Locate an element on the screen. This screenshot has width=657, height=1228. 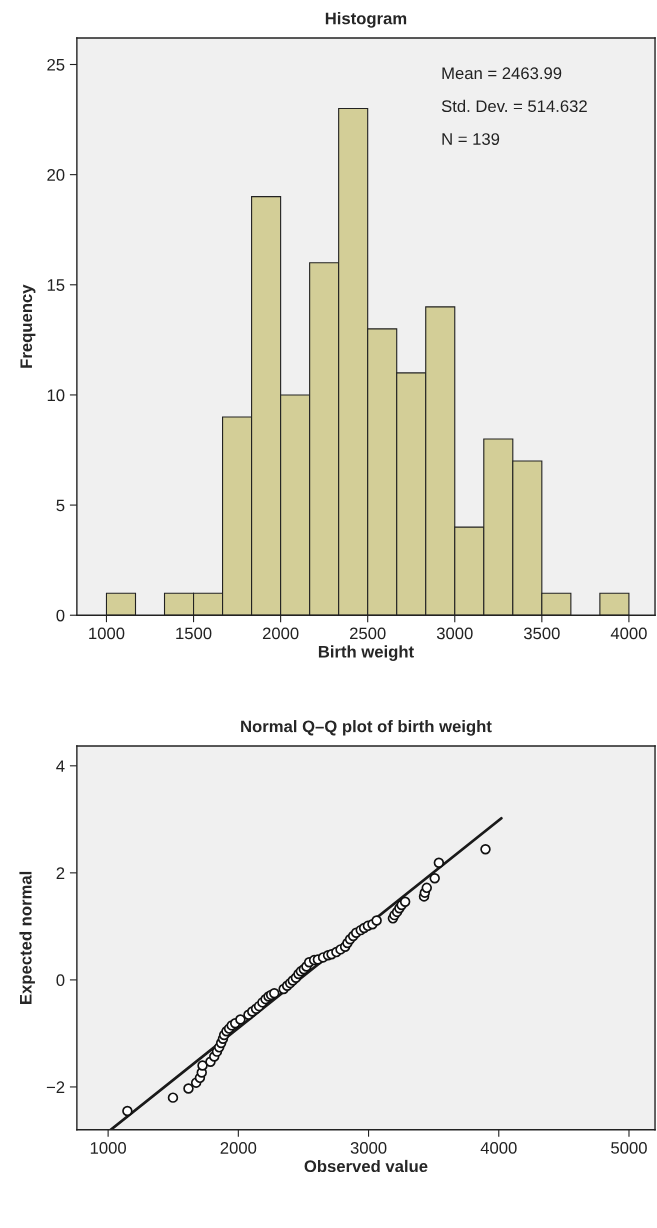
y-tick-label: 10 is located at coordinates (56, 395).